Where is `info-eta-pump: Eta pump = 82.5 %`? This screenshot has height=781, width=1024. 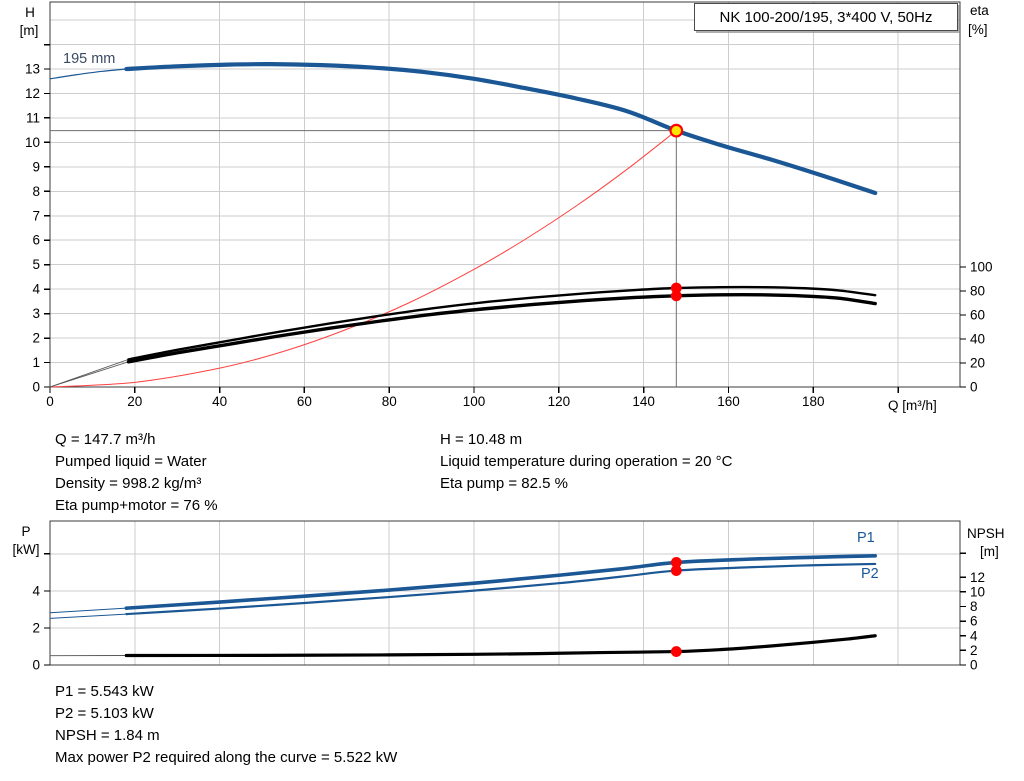 info-eta-pump: Eta pump = 82.5 % is located at coordinates (504, 483).